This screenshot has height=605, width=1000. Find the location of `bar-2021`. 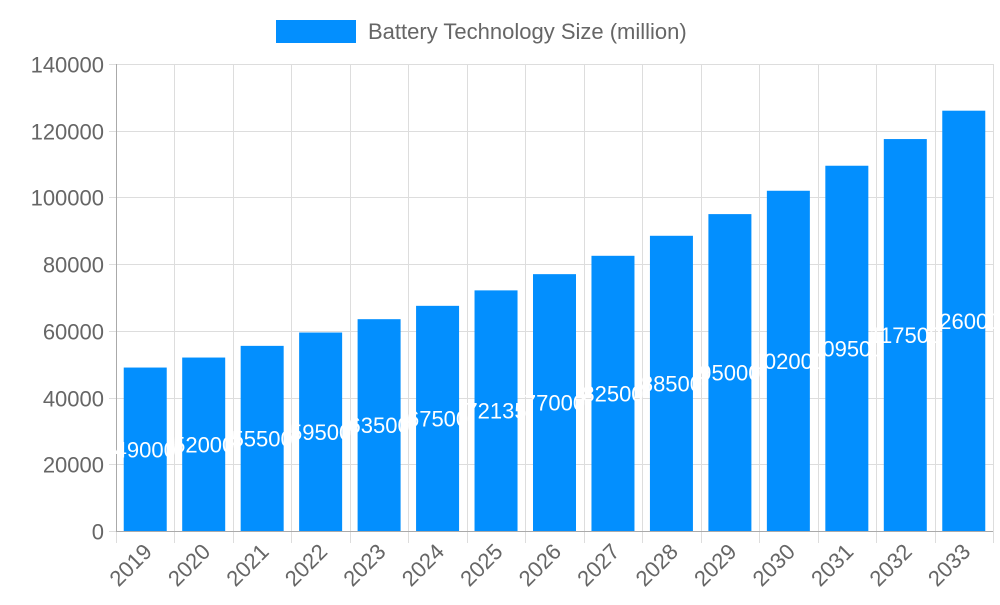

bar-2021 is located at coordinates (262, 438).